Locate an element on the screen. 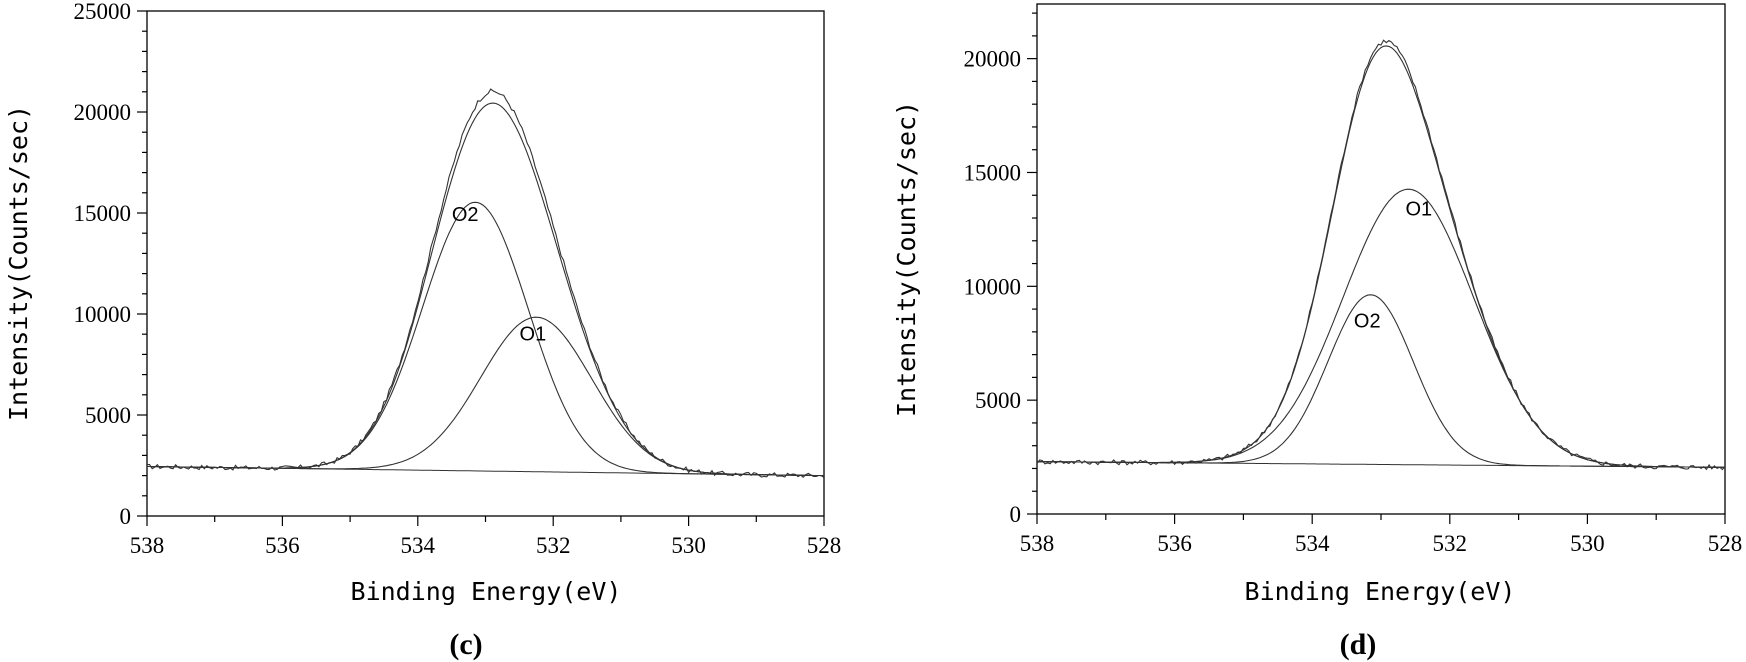  panel-label: (d) is located at coordinates (1358, 644).